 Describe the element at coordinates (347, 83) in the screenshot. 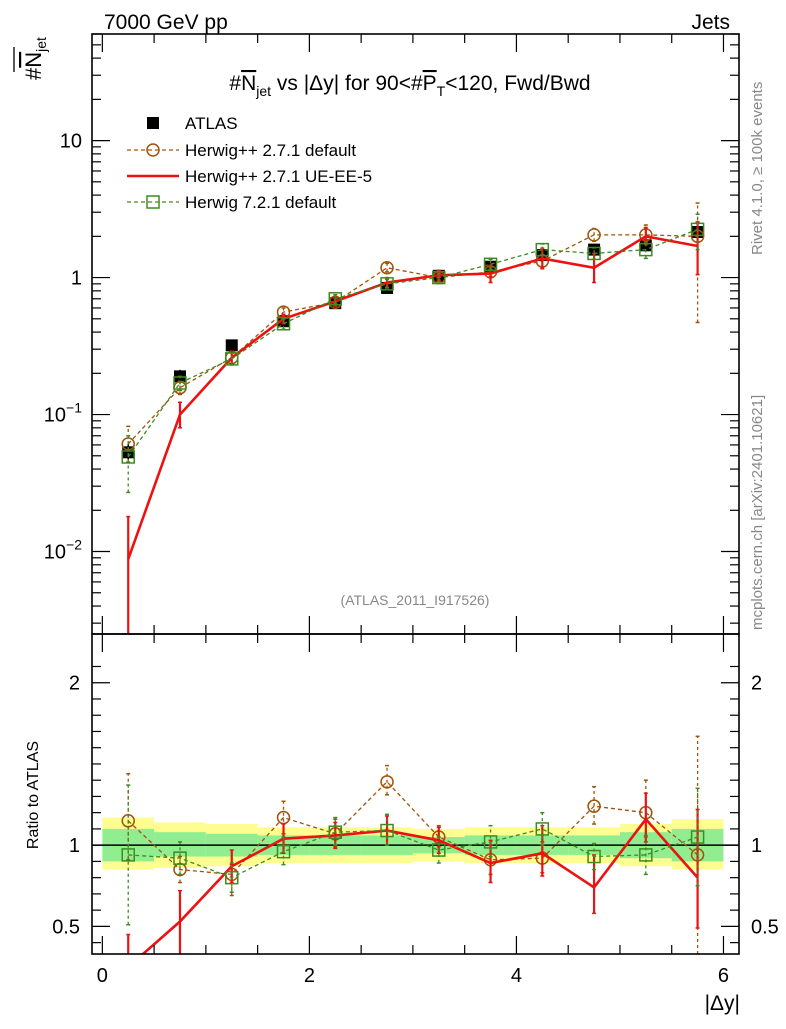

I see `title-mid: vs |Δy| for 90<#` at that location.